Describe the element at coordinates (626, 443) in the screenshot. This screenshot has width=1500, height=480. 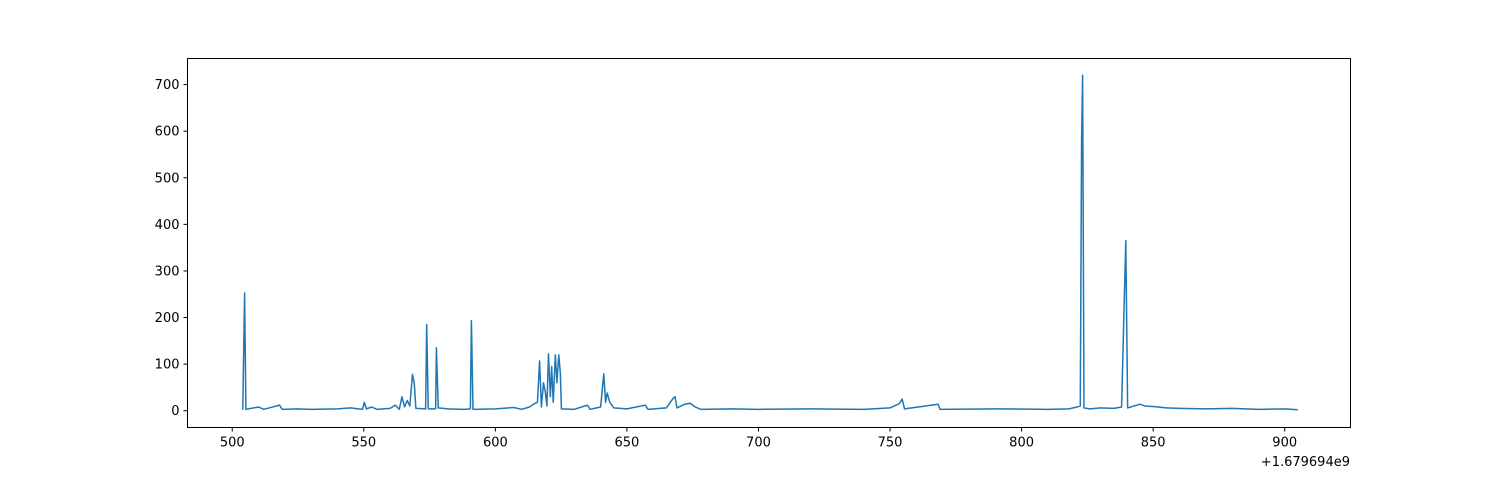
I see `x-tick-label: 650` at that location.